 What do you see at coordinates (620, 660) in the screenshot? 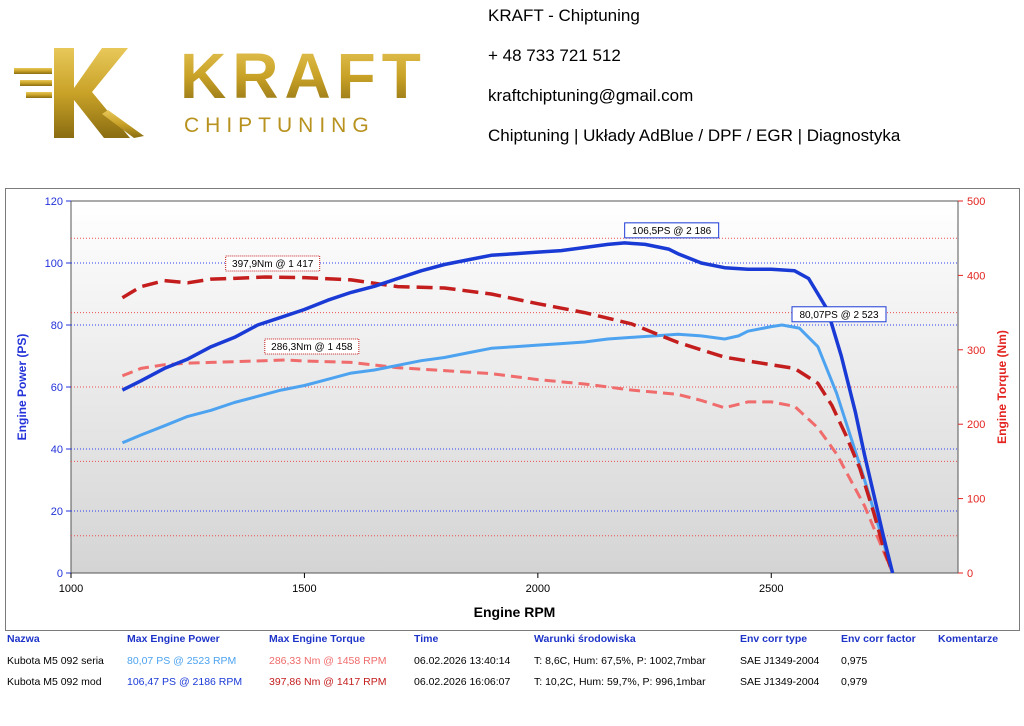
I see `run-conditions: T: 8,6C, Hum: 67,5%, P: 1002,7mbar` at bounding box center [620, 660].